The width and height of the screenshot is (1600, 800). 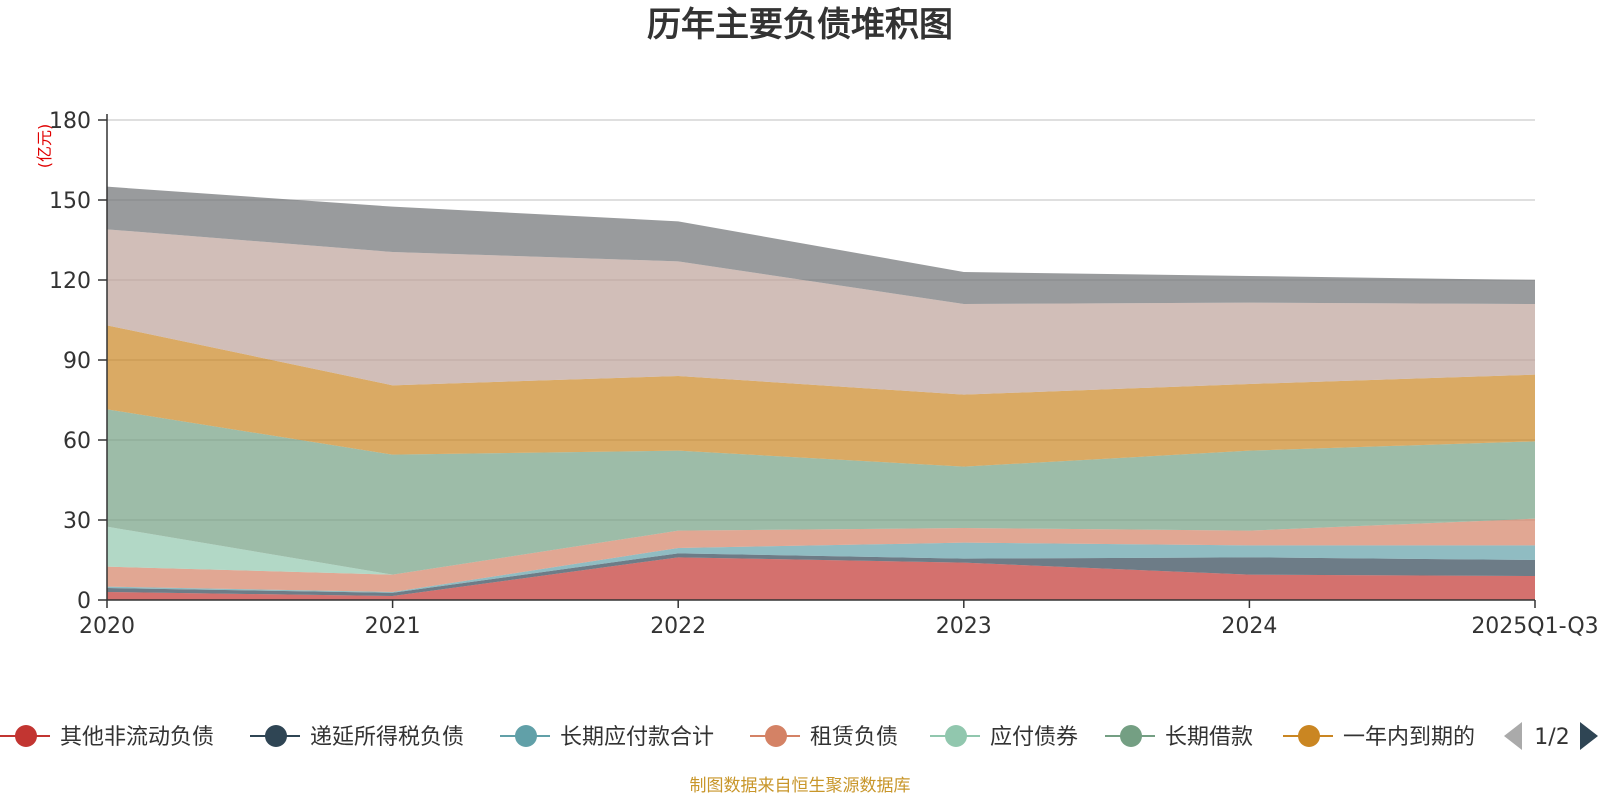 What do you see at coordinates (1209, 737) in the screenshot?
I see `legend-label: 长期借款` at bounding box center [1209, 737].